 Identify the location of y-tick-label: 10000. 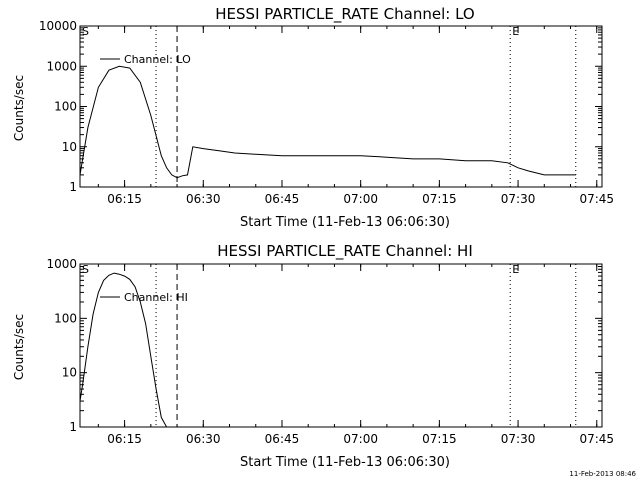
(58, 26).